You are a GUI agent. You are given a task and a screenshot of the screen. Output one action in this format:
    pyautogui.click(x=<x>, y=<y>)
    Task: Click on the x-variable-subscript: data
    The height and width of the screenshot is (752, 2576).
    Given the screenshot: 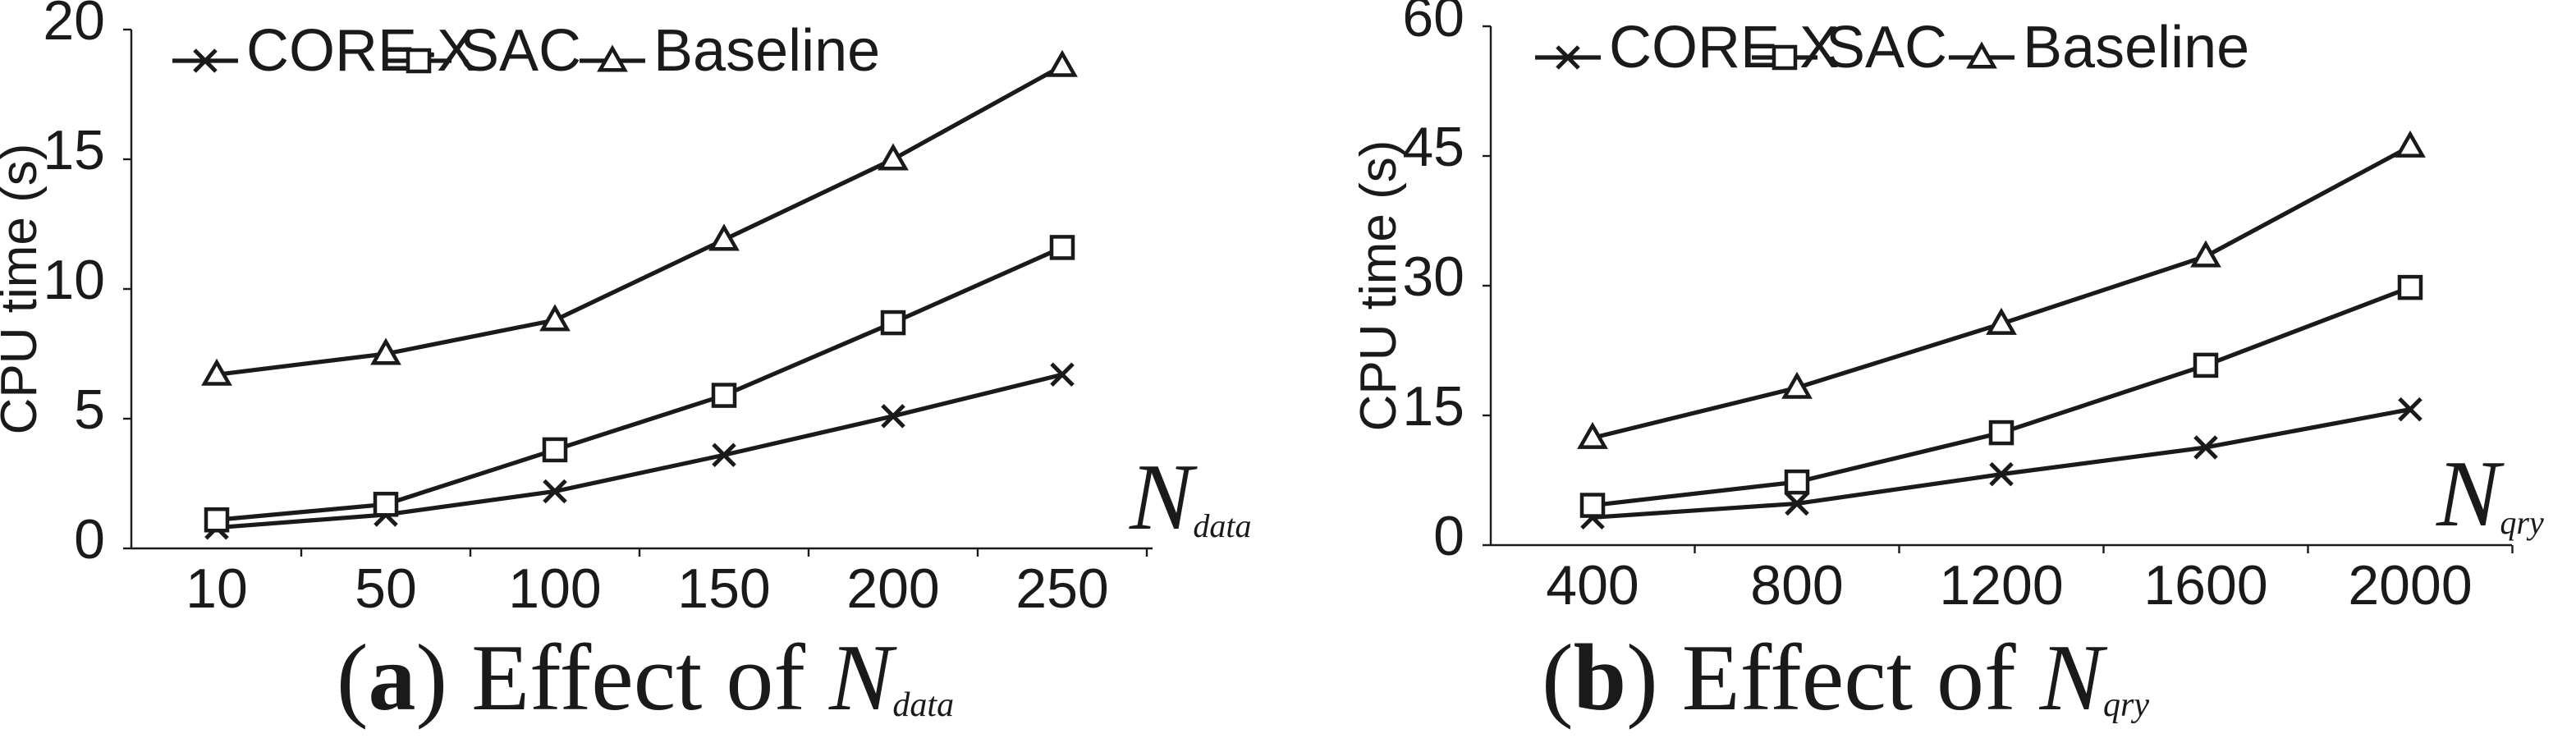 What is the action you would take?
    pyautogui.click(x=1222, y=525)
    